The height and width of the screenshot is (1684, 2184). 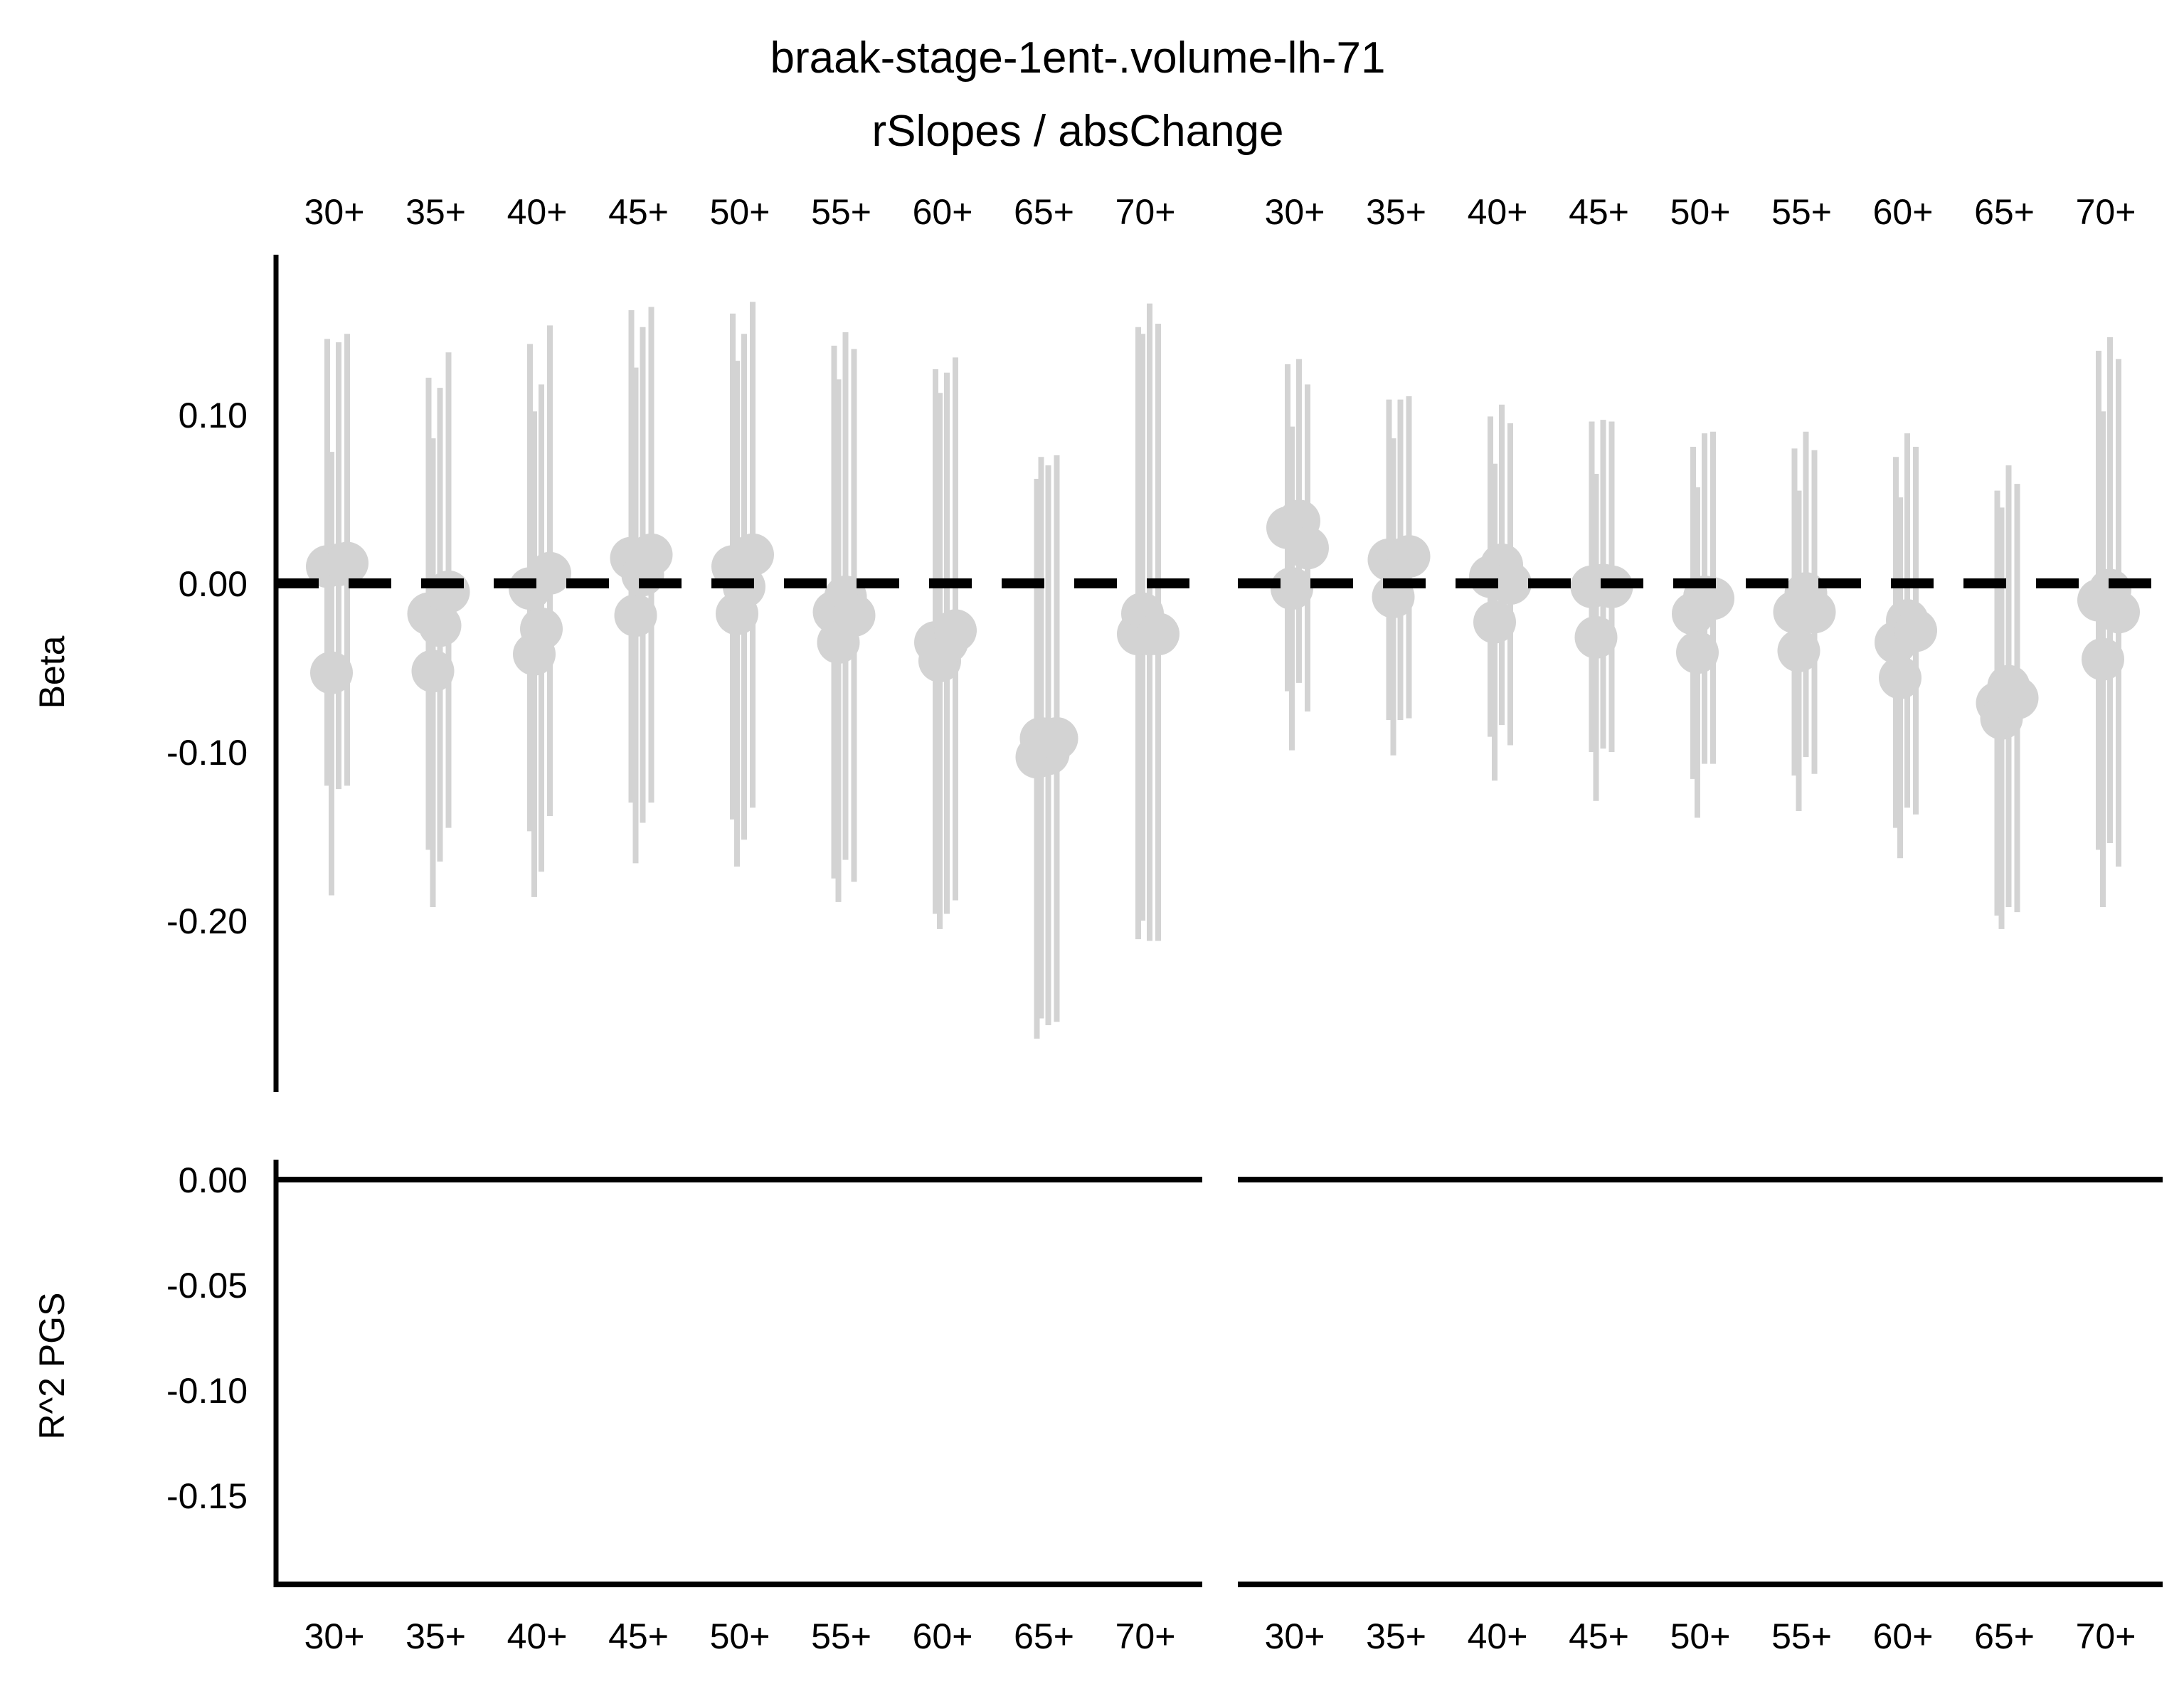 What do you see at coordinates (1077, 131) in the screenshot?
I see `chart-subtitle: rSlopes / absChange` at bounding box center [1077, 131].